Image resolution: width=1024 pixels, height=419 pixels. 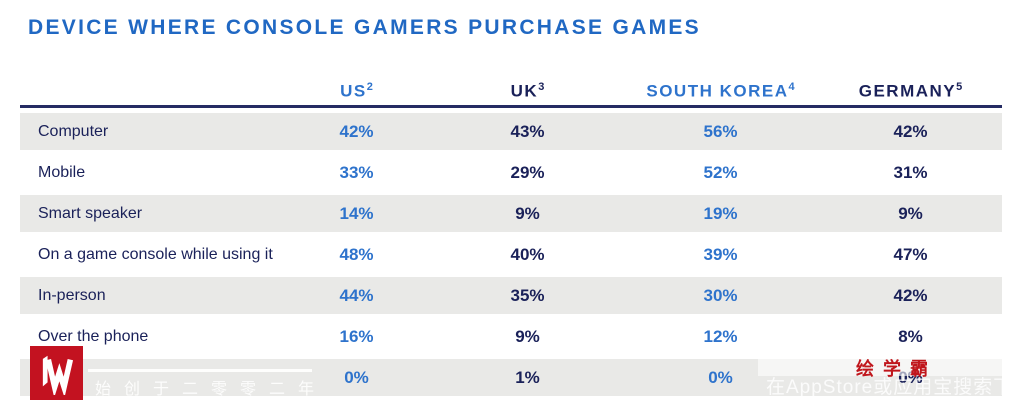 I want to click on column-header-uk-footnote: 3, so click(x=541, y=87).